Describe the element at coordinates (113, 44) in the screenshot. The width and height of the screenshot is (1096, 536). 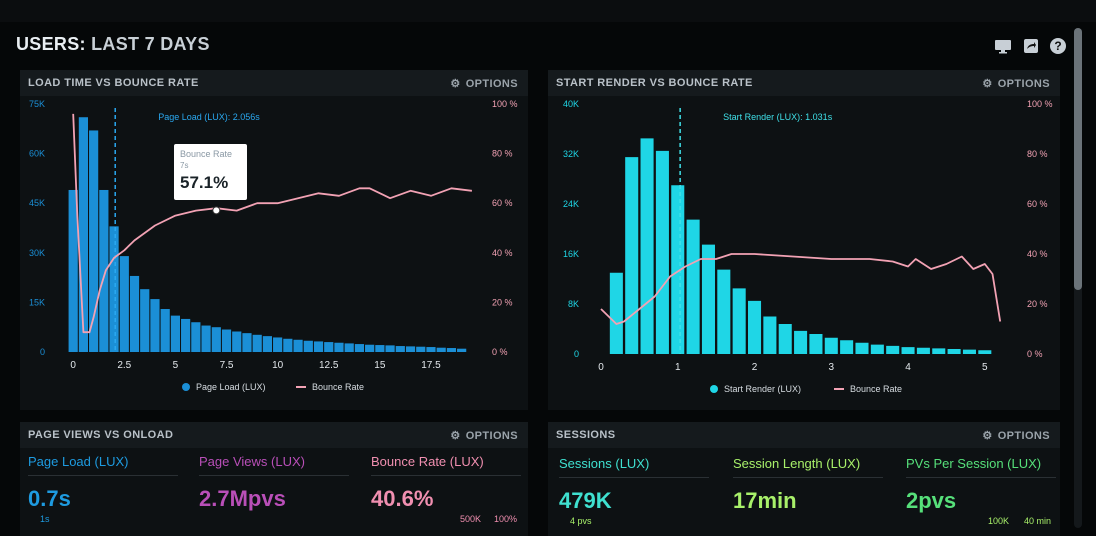
I see `page-title: USERS: LAST 7 DAYS` at that location.